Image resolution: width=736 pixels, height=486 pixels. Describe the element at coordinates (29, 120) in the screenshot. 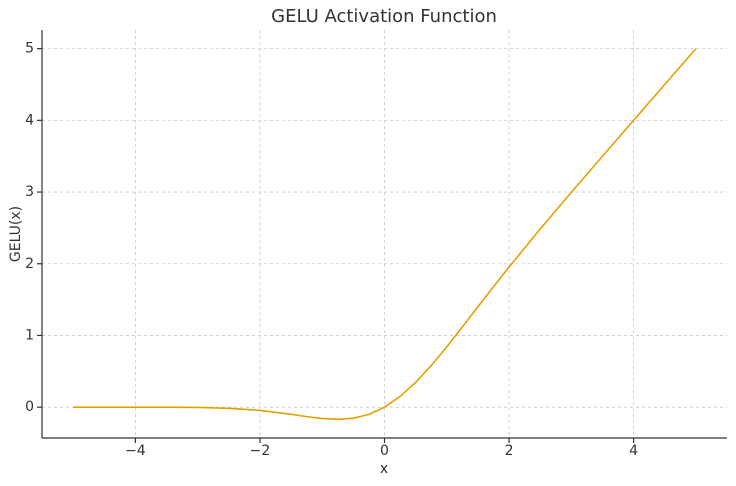

I see `y-tick-label: 4` at that location.